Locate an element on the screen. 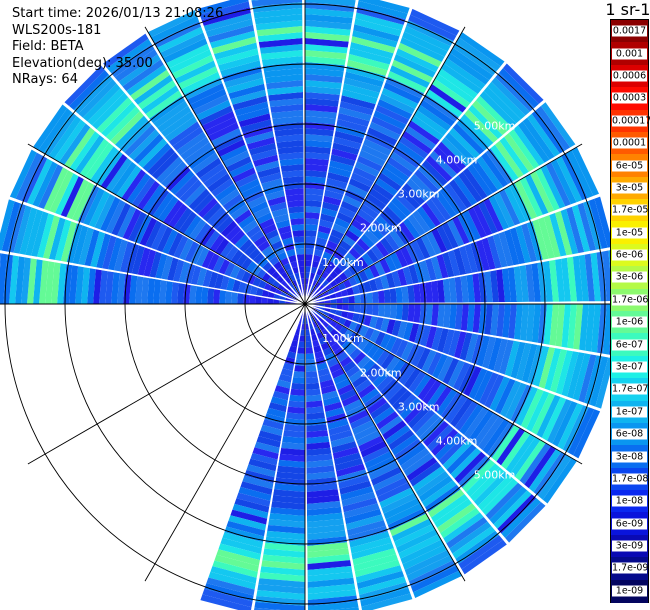 Image resolution: width=650 pixels, height=610 pixels. colorbar-tick-label: 1e-06 is located at coordinates (629, 322).